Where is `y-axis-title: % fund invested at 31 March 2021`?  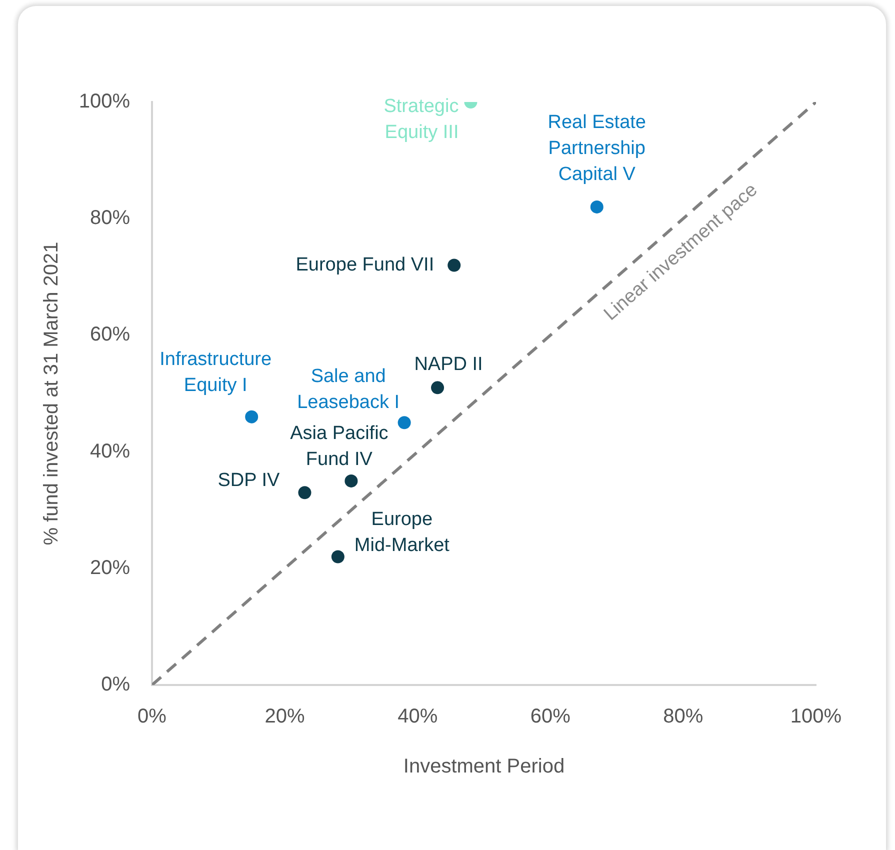 y-axis-title: % fund invested at 31 March 2021 is located at coordinates (51, 394).